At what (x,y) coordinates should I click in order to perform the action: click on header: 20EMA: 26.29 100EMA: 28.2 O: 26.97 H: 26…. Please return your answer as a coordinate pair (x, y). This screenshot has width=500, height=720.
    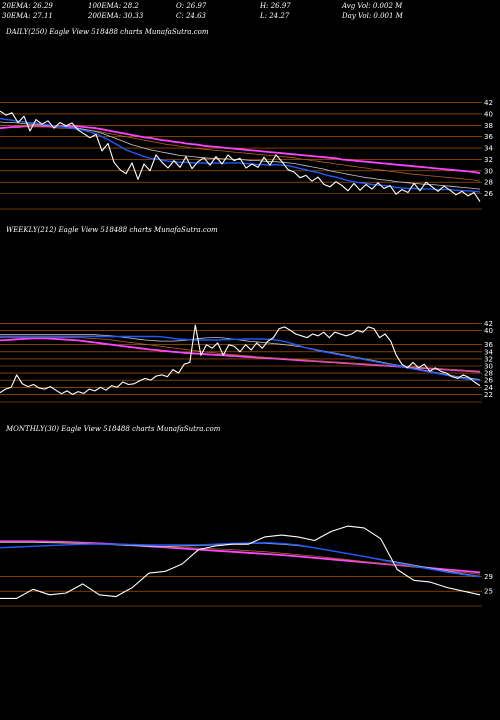
    Looking at the image, I should click on (250, 11).